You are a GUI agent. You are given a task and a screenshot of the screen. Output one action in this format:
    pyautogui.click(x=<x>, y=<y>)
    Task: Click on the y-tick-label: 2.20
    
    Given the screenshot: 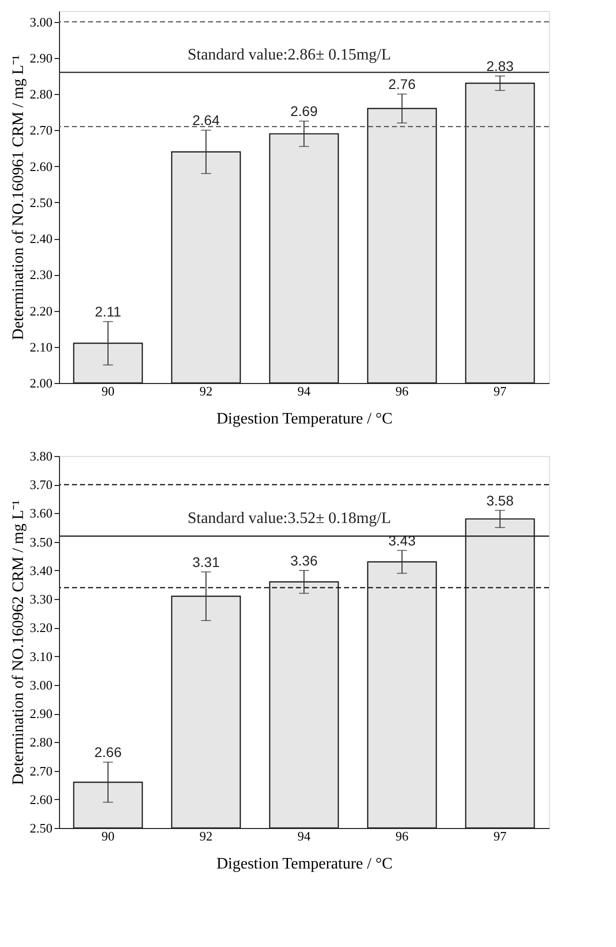 What is the action you would take?
    pyautogui.click(x=41, y=310)
    